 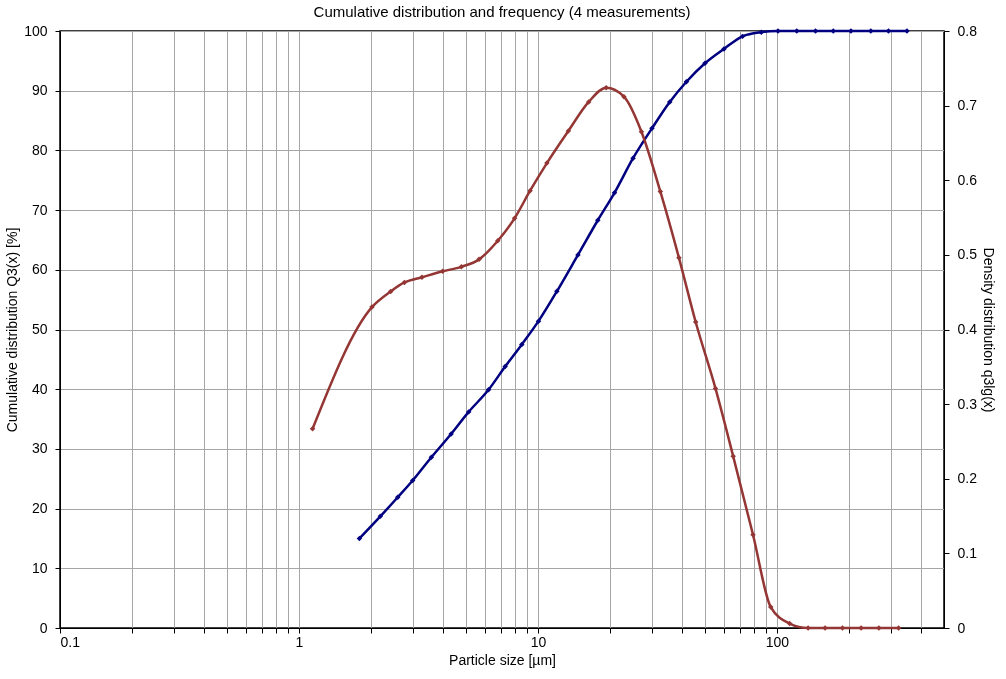 What do you see at coordinates (967, 329) in the screenshot?
I see `y2-tick-label: 0.4` at bounding box center [967, 329].